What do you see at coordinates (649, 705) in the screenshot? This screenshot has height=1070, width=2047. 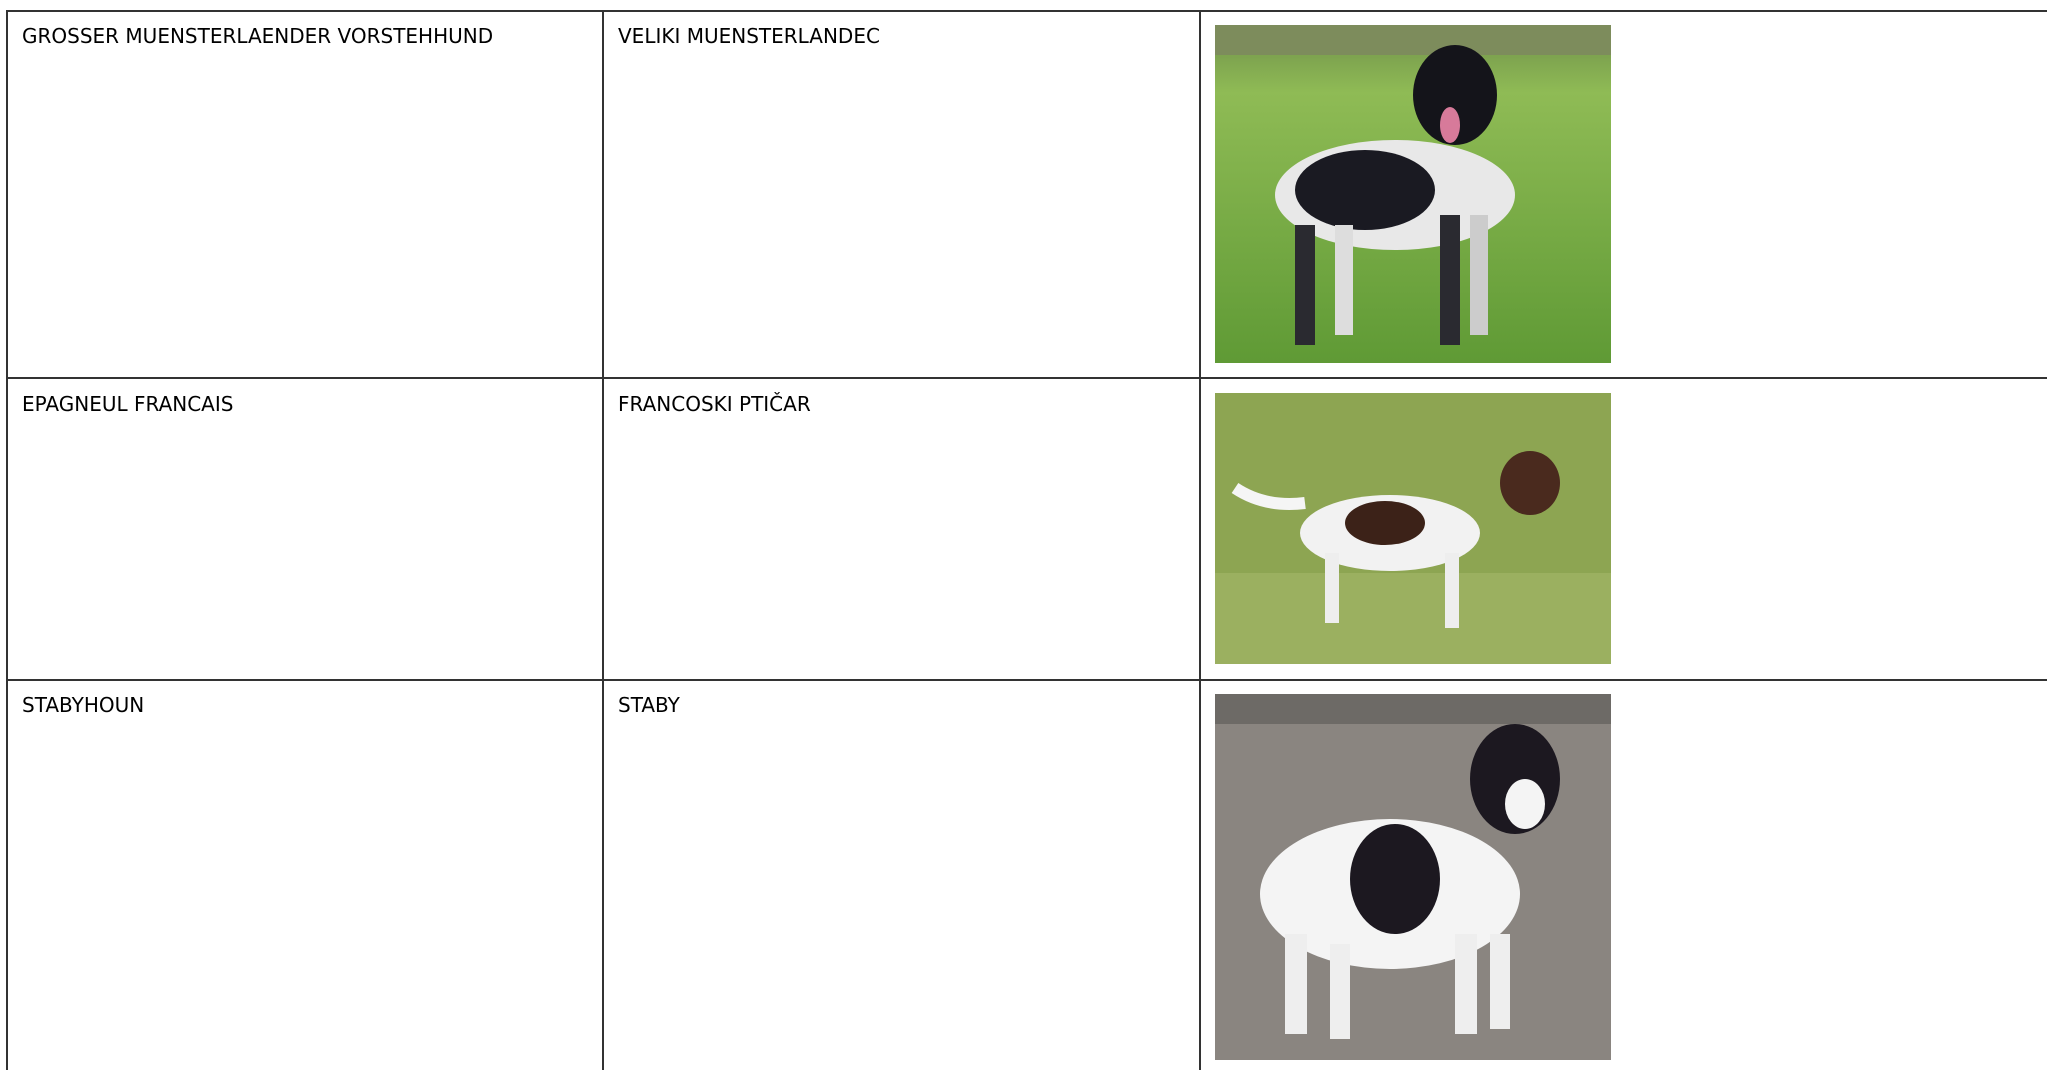 I see `breed-translation: STABY` at bounding box center [649, 705].